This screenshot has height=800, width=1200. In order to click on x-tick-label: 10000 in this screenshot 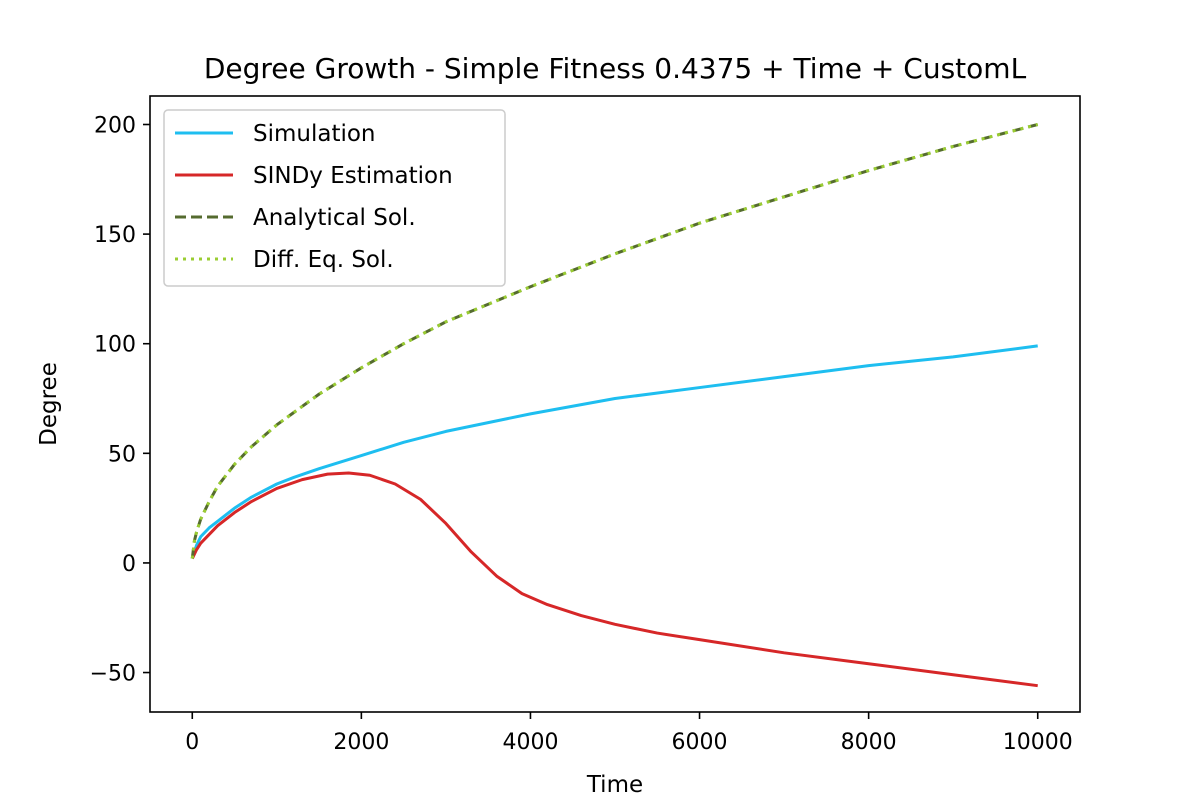, I will do `click(1038, 742)`.